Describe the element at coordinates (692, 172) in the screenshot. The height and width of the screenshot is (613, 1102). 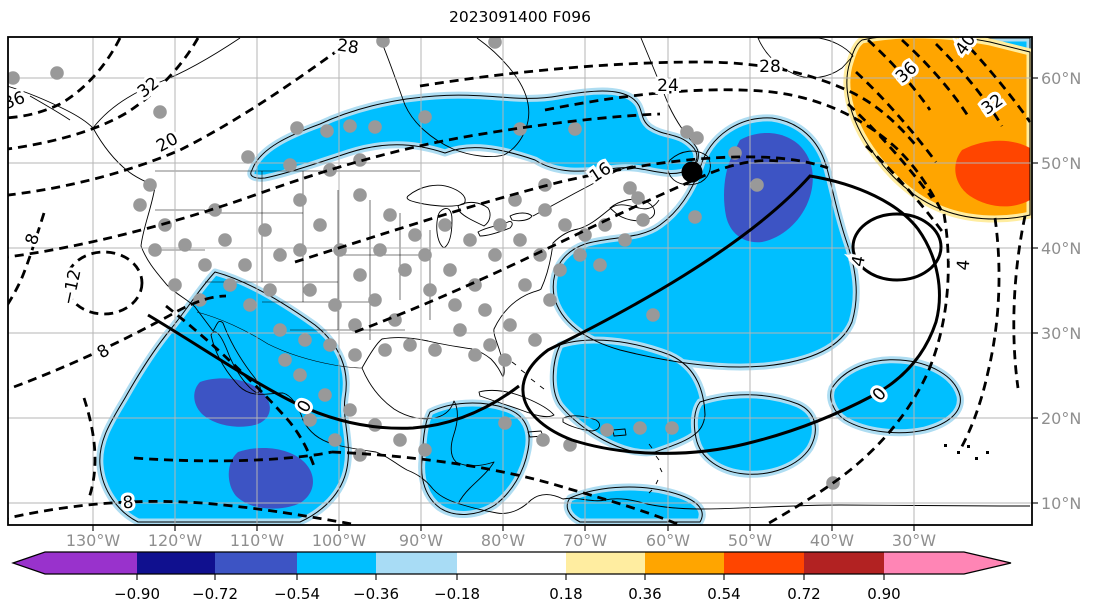
I see `storm-center-dot` at that location.